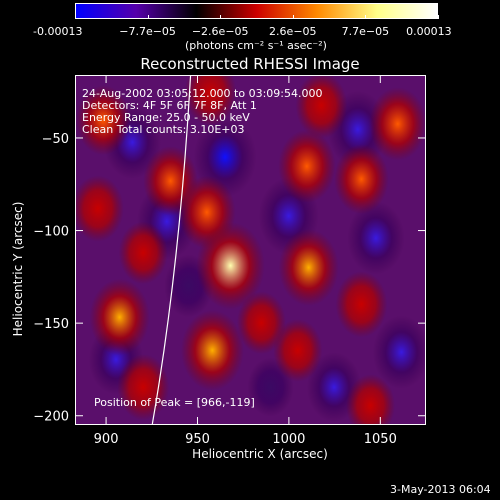 Image resolution: width=500 pixels, height=500 pixels. Describe the element at coordinates (18, 269) in the screenshot. I see `y-axis-label: Heliocentric Y (arcsec)` at that location.